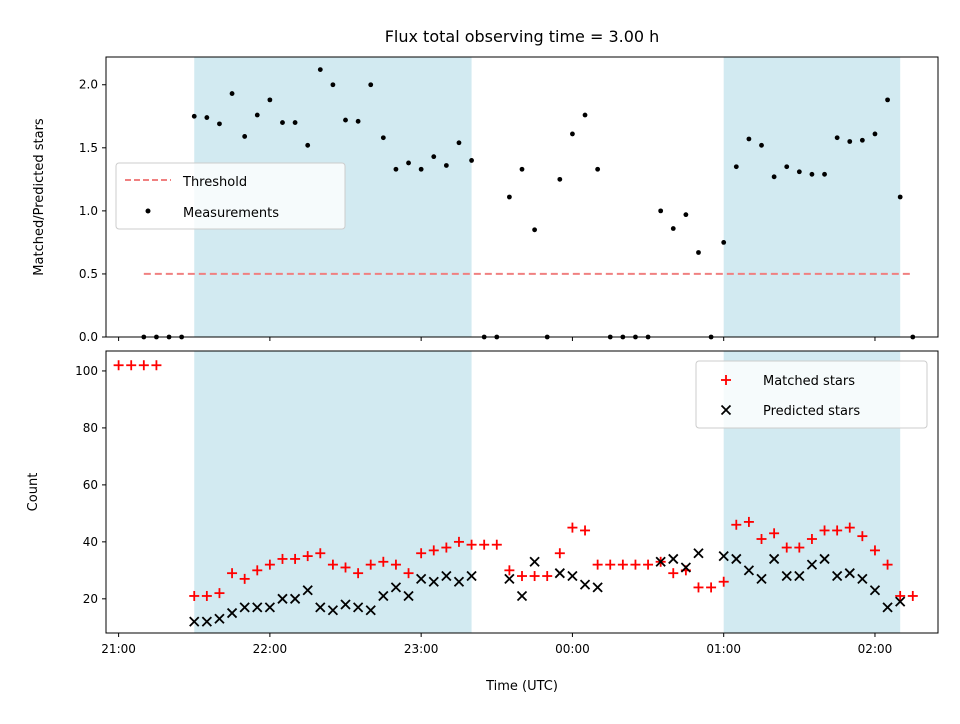  What do you see at coordinates (333, 492) in the screenshot?
I see `observing-interval` at bounding box center [333, 492].